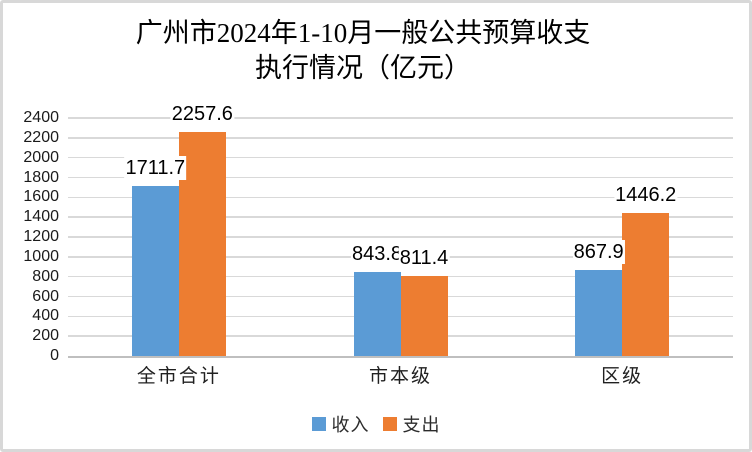 This screenshot has height=452, width=752. I want to click on y-axis-tick-label: 1400, so click(41, 217).